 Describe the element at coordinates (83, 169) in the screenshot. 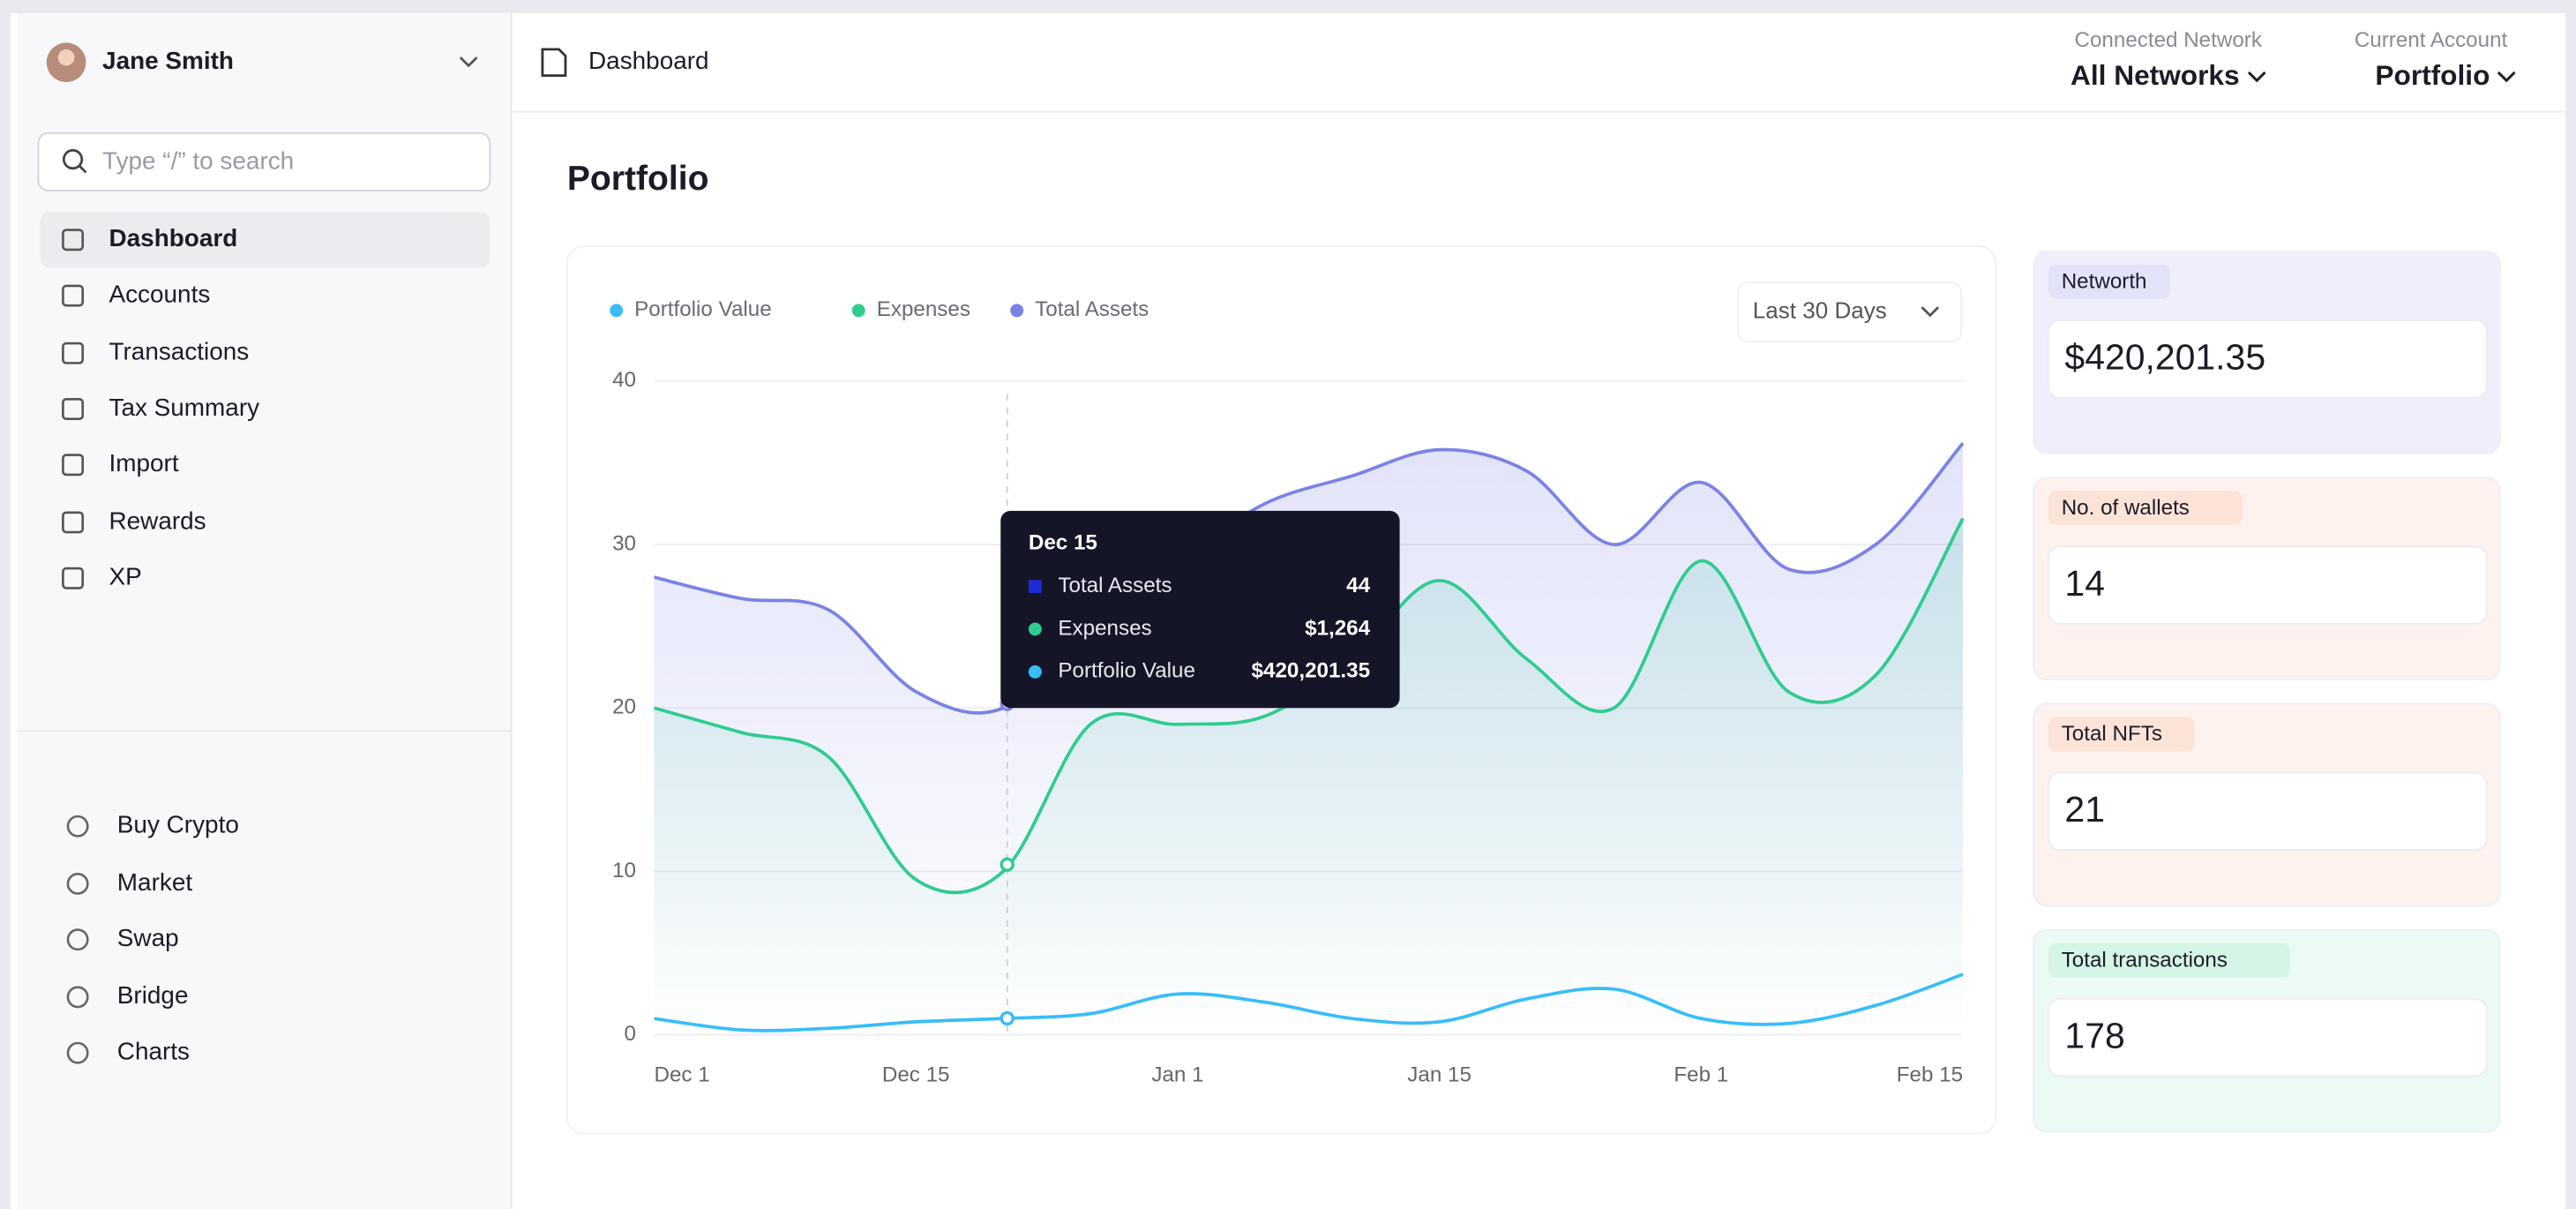

I see `search-icon-handle` at that location.